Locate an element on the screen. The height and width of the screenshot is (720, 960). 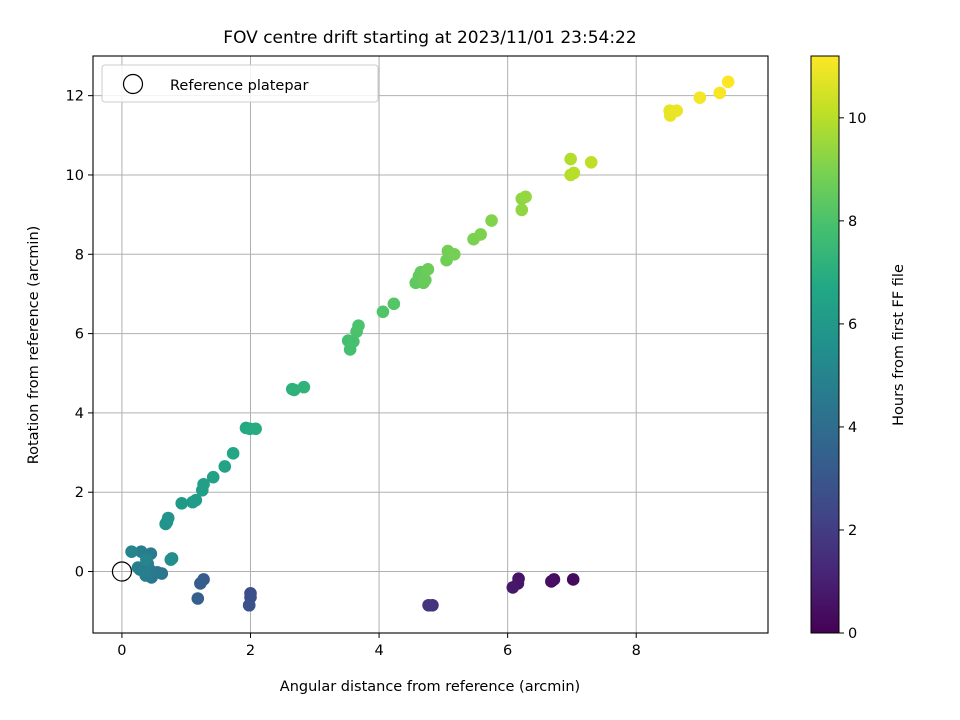
x-tick-label: 2 is located at coordinates (250, 651).